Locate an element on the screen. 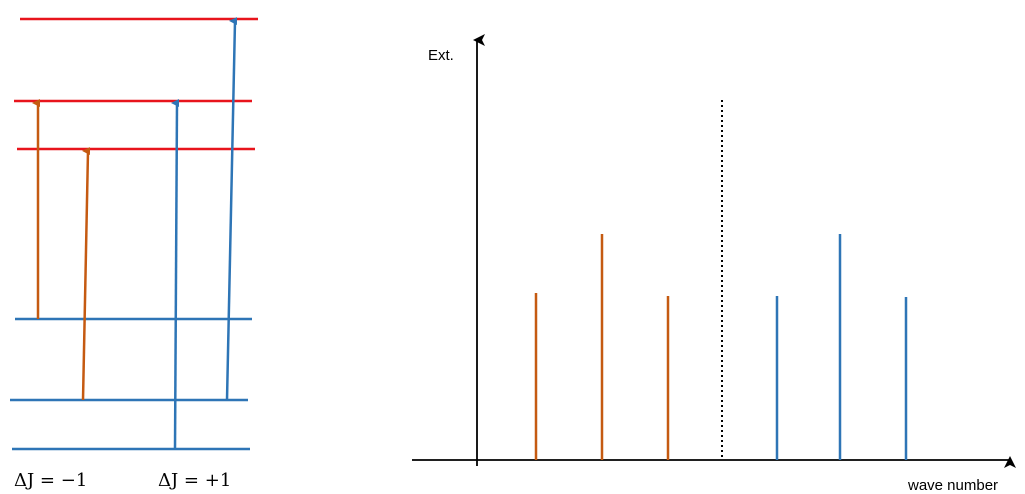  y-axis-label: Ext. is located at coordinates (441, 55).